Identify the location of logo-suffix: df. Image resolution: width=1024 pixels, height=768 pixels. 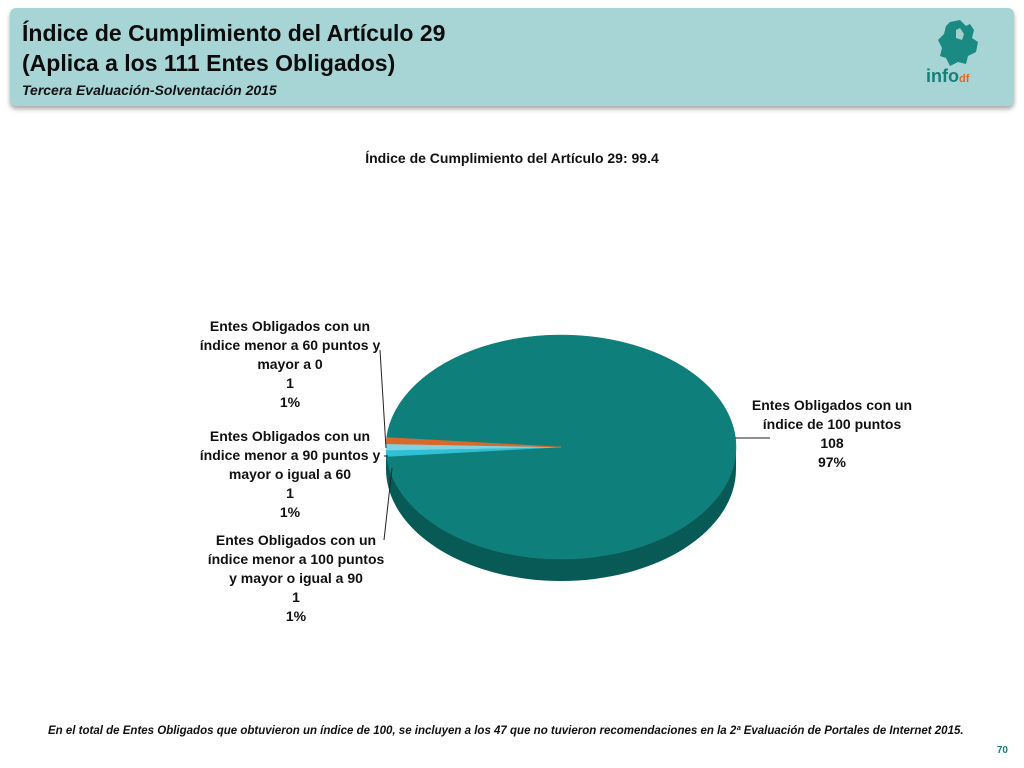
(964, 79).